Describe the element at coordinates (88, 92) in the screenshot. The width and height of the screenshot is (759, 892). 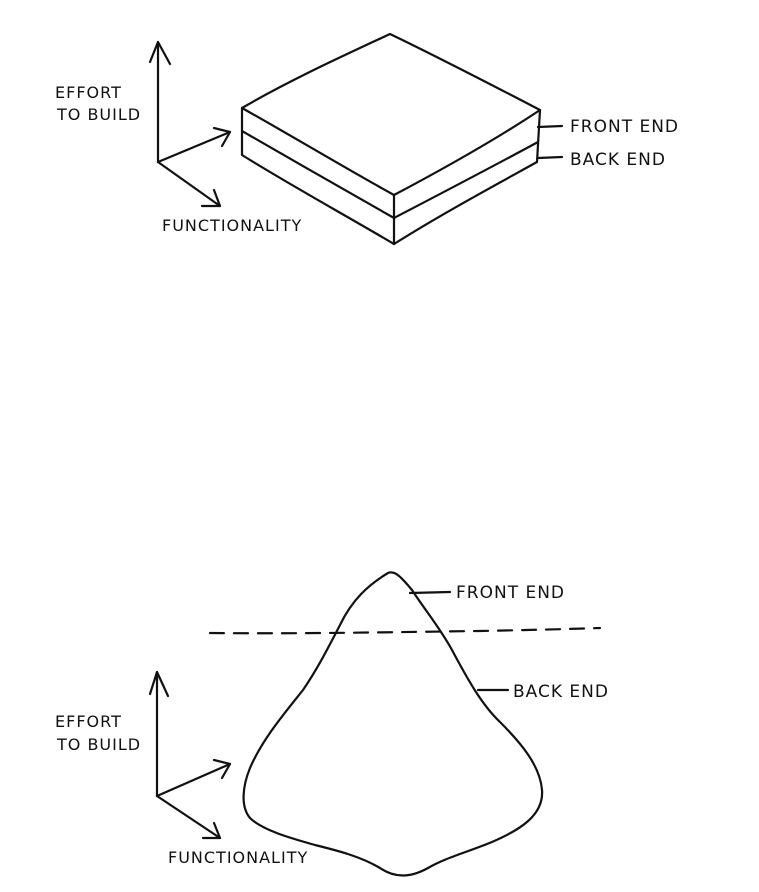
I see `slab-y-axis-label-line1: EFFORT` at that location.